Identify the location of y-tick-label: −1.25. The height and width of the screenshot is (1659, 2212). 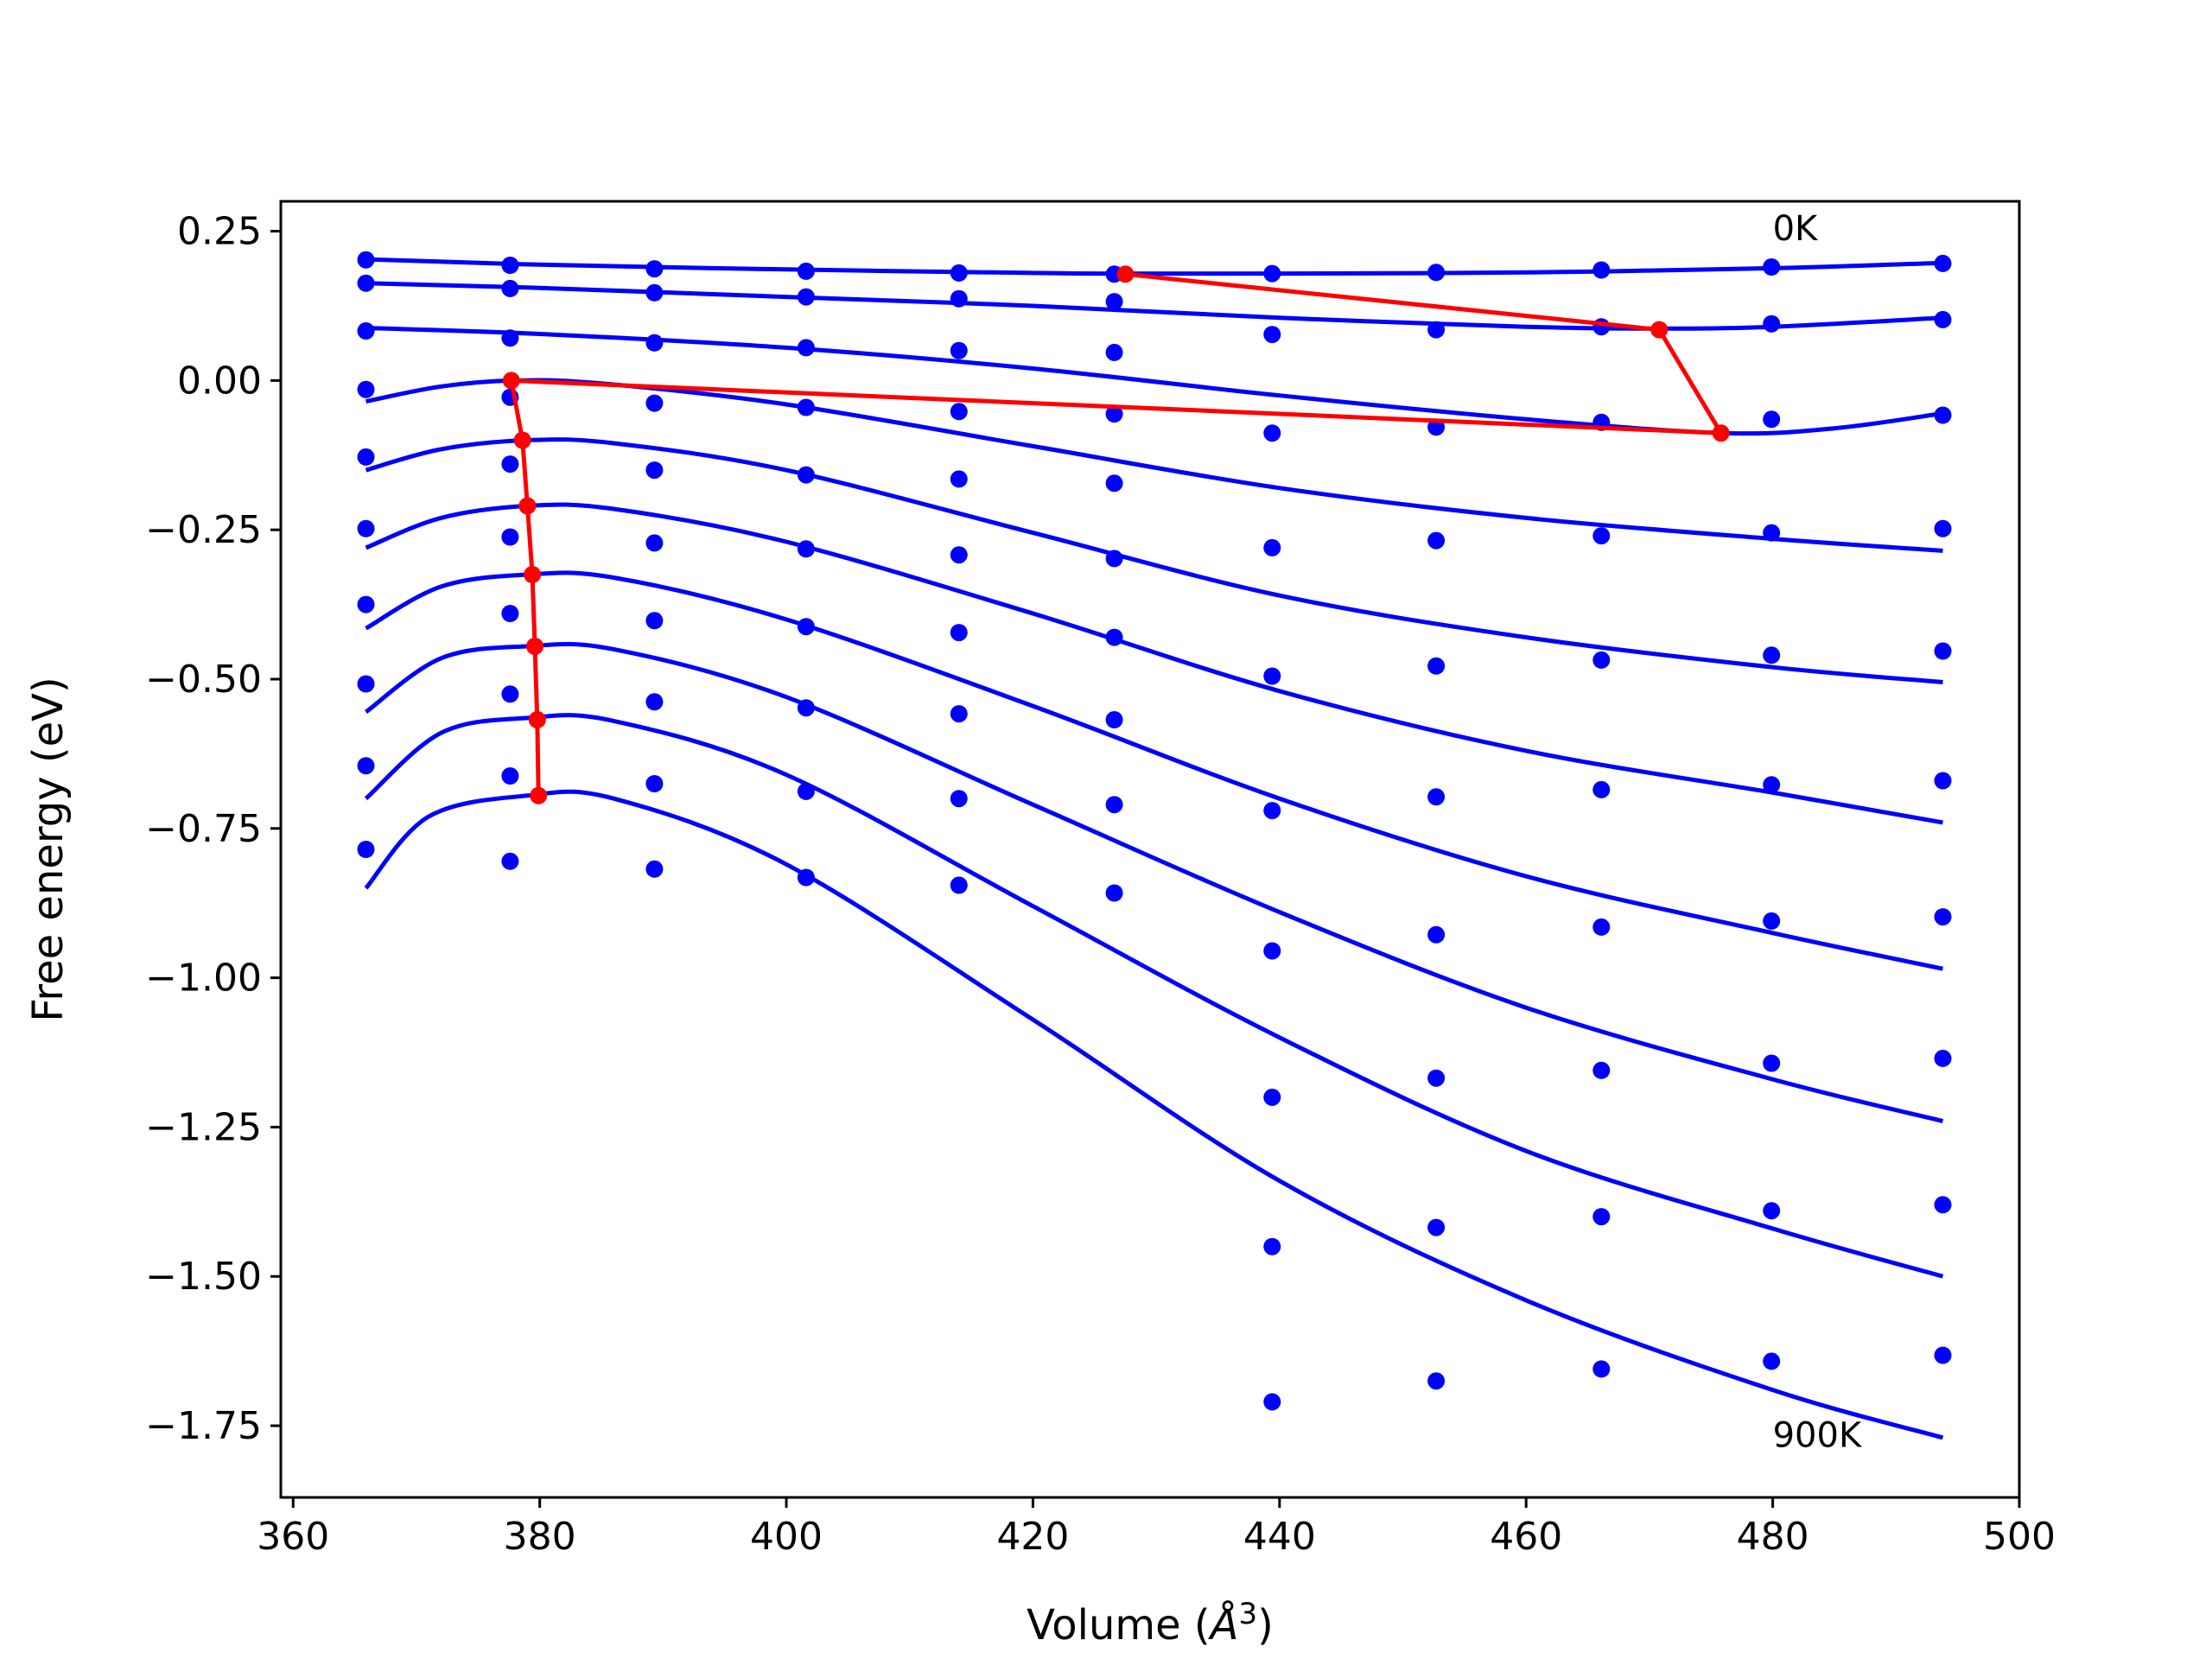
(203, 1127).